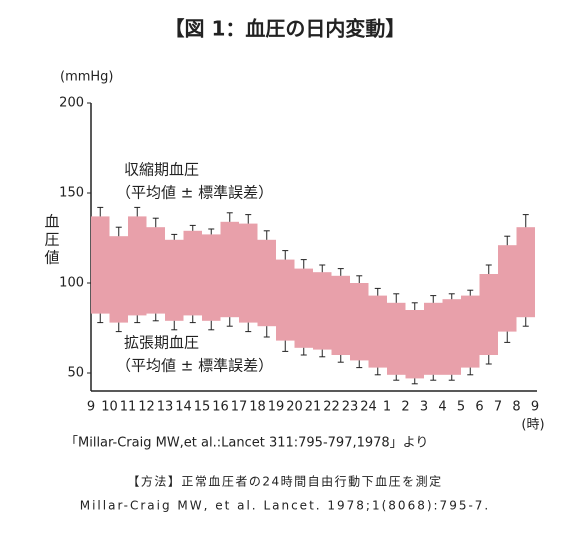 The height and width of the screenshot is (542, 571). Describe the element at coordinates (75, 373) in the screenshot. I see `y-tick-label: 50` at that location.